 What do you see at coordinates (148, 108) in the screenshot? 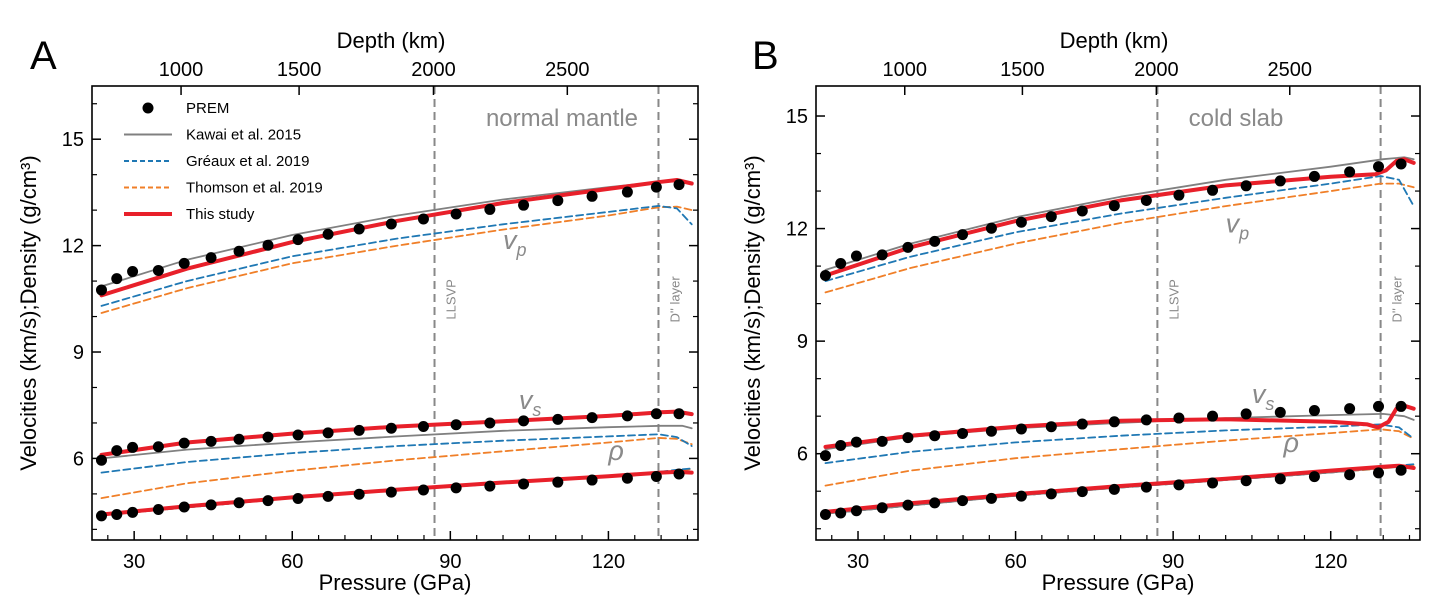
I see `legend-marker` at bounding box center [148, 108].